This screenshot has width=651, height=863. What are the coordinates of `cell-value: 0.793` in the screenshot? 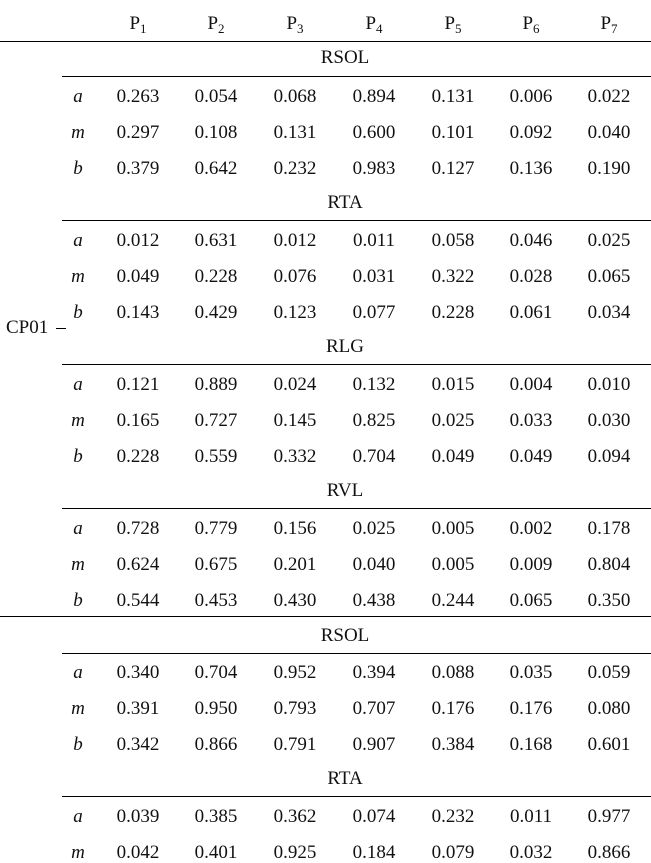 It's located at (295, 708).